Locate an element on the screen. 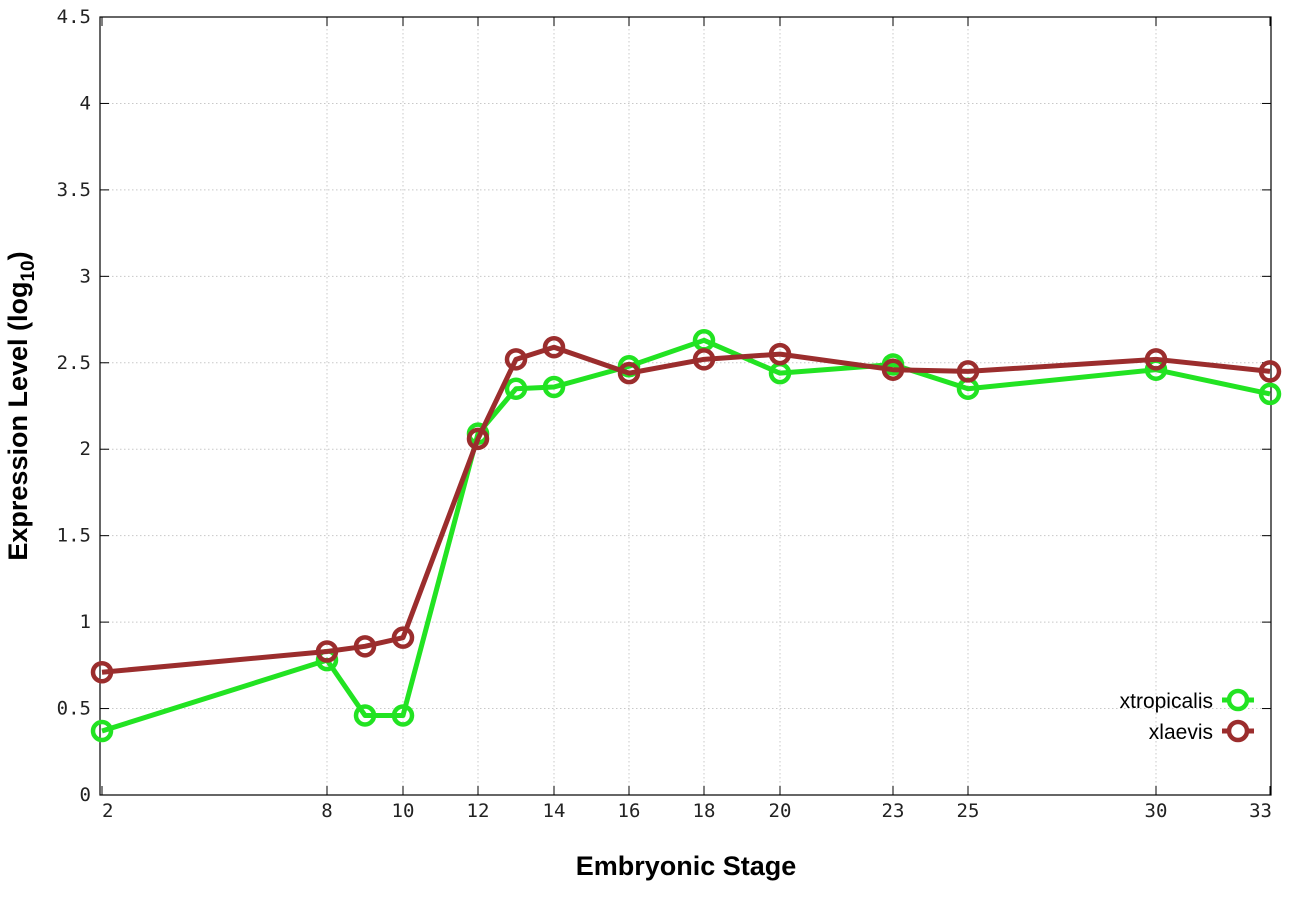 The image size is (1296, 907). y-tick-label: 0.5 is located at coordinates (74, 709).